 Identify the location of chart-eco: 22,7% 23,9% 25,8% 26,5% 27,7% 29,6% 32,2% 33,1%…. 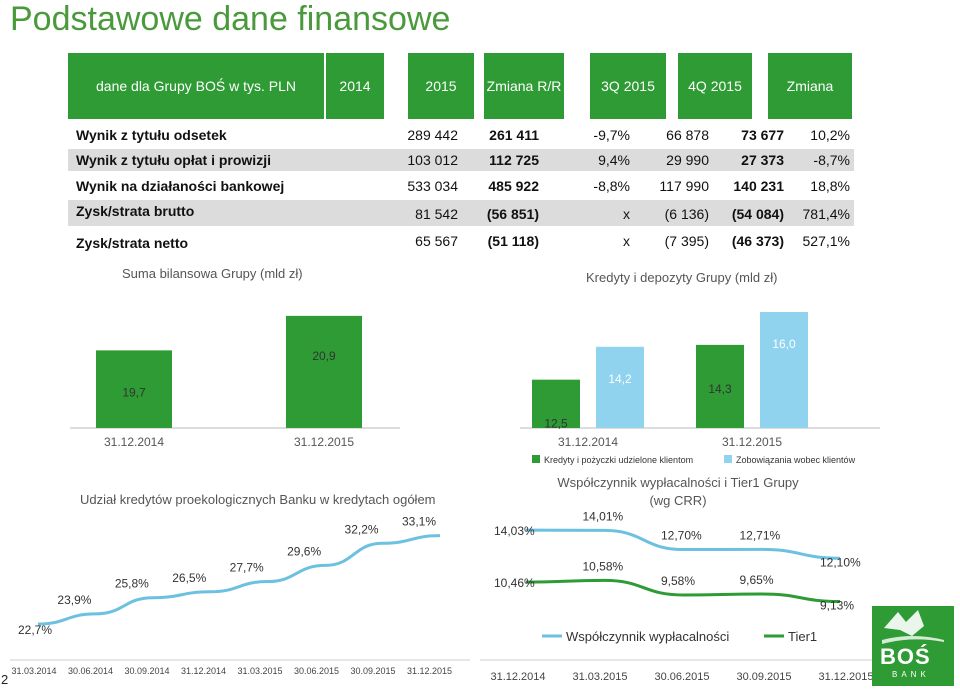
(240, 595).